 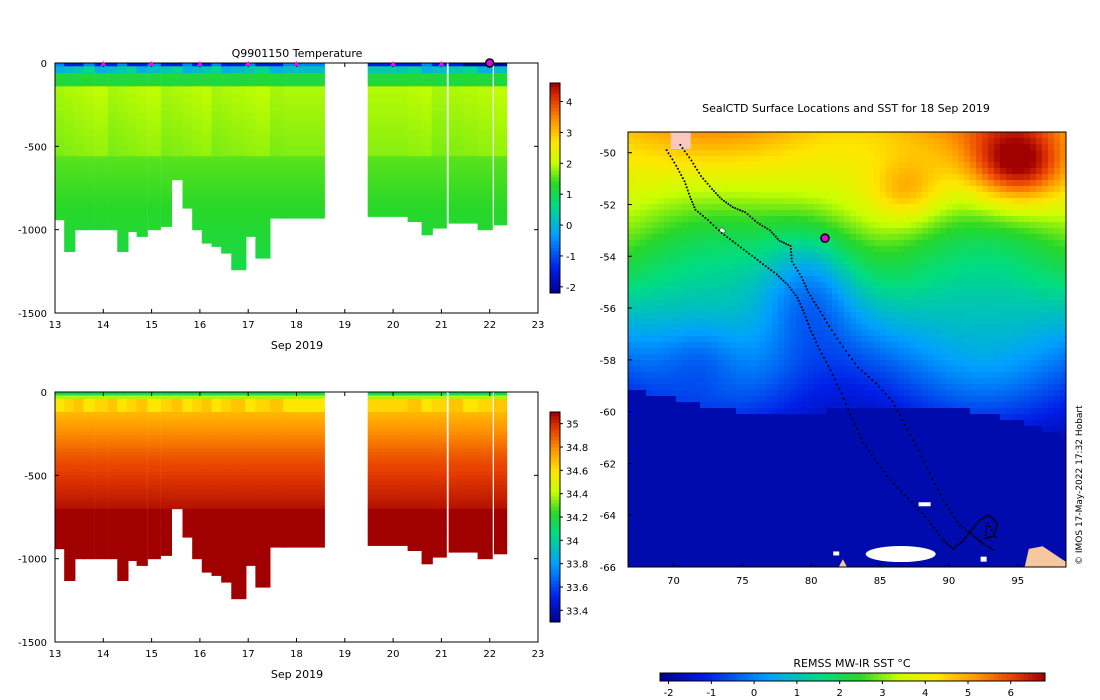 What do you see at coordinates (577, 565) in the screenshot?
I see `colorbar-tick-label: 33.8` at bounding box center [577, 565].